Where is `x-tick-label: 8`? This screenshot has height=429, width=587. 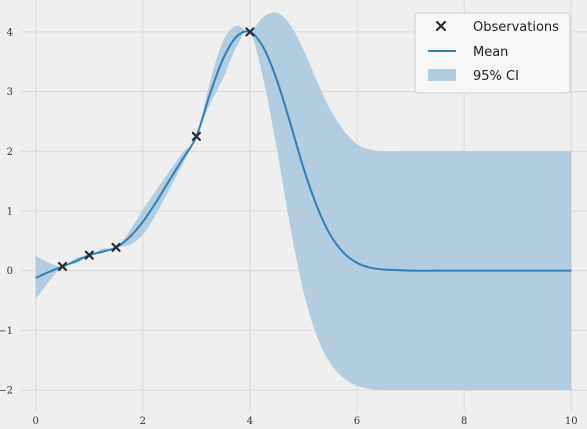
x-tick-label: 8 is located at coordinates (464, 421).